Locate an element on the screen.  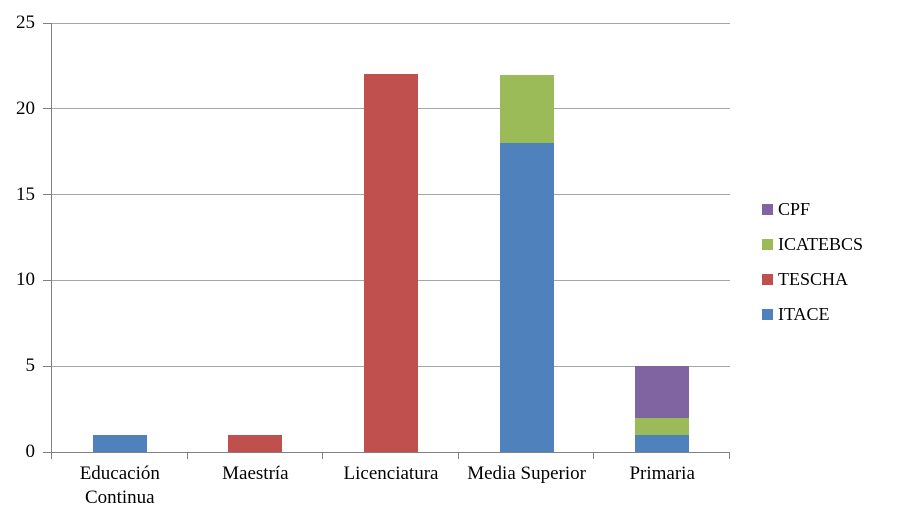
legend-item: ITACE is located at coordinates (812, 314).